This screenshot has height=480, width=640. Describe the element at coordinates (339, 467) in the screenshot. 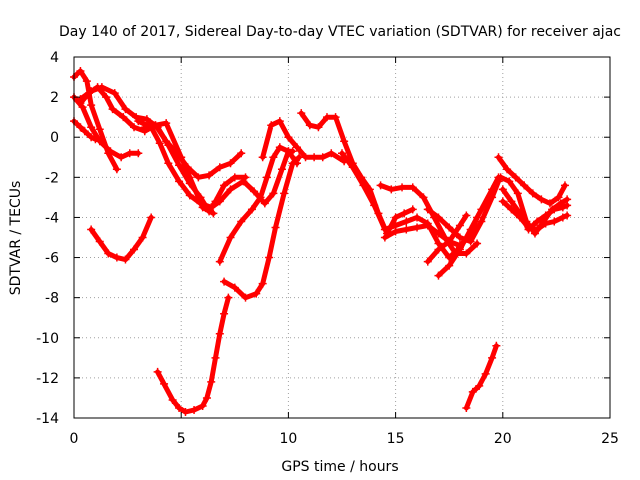

I see `x-axis-label: GPS time / hours` at that location.